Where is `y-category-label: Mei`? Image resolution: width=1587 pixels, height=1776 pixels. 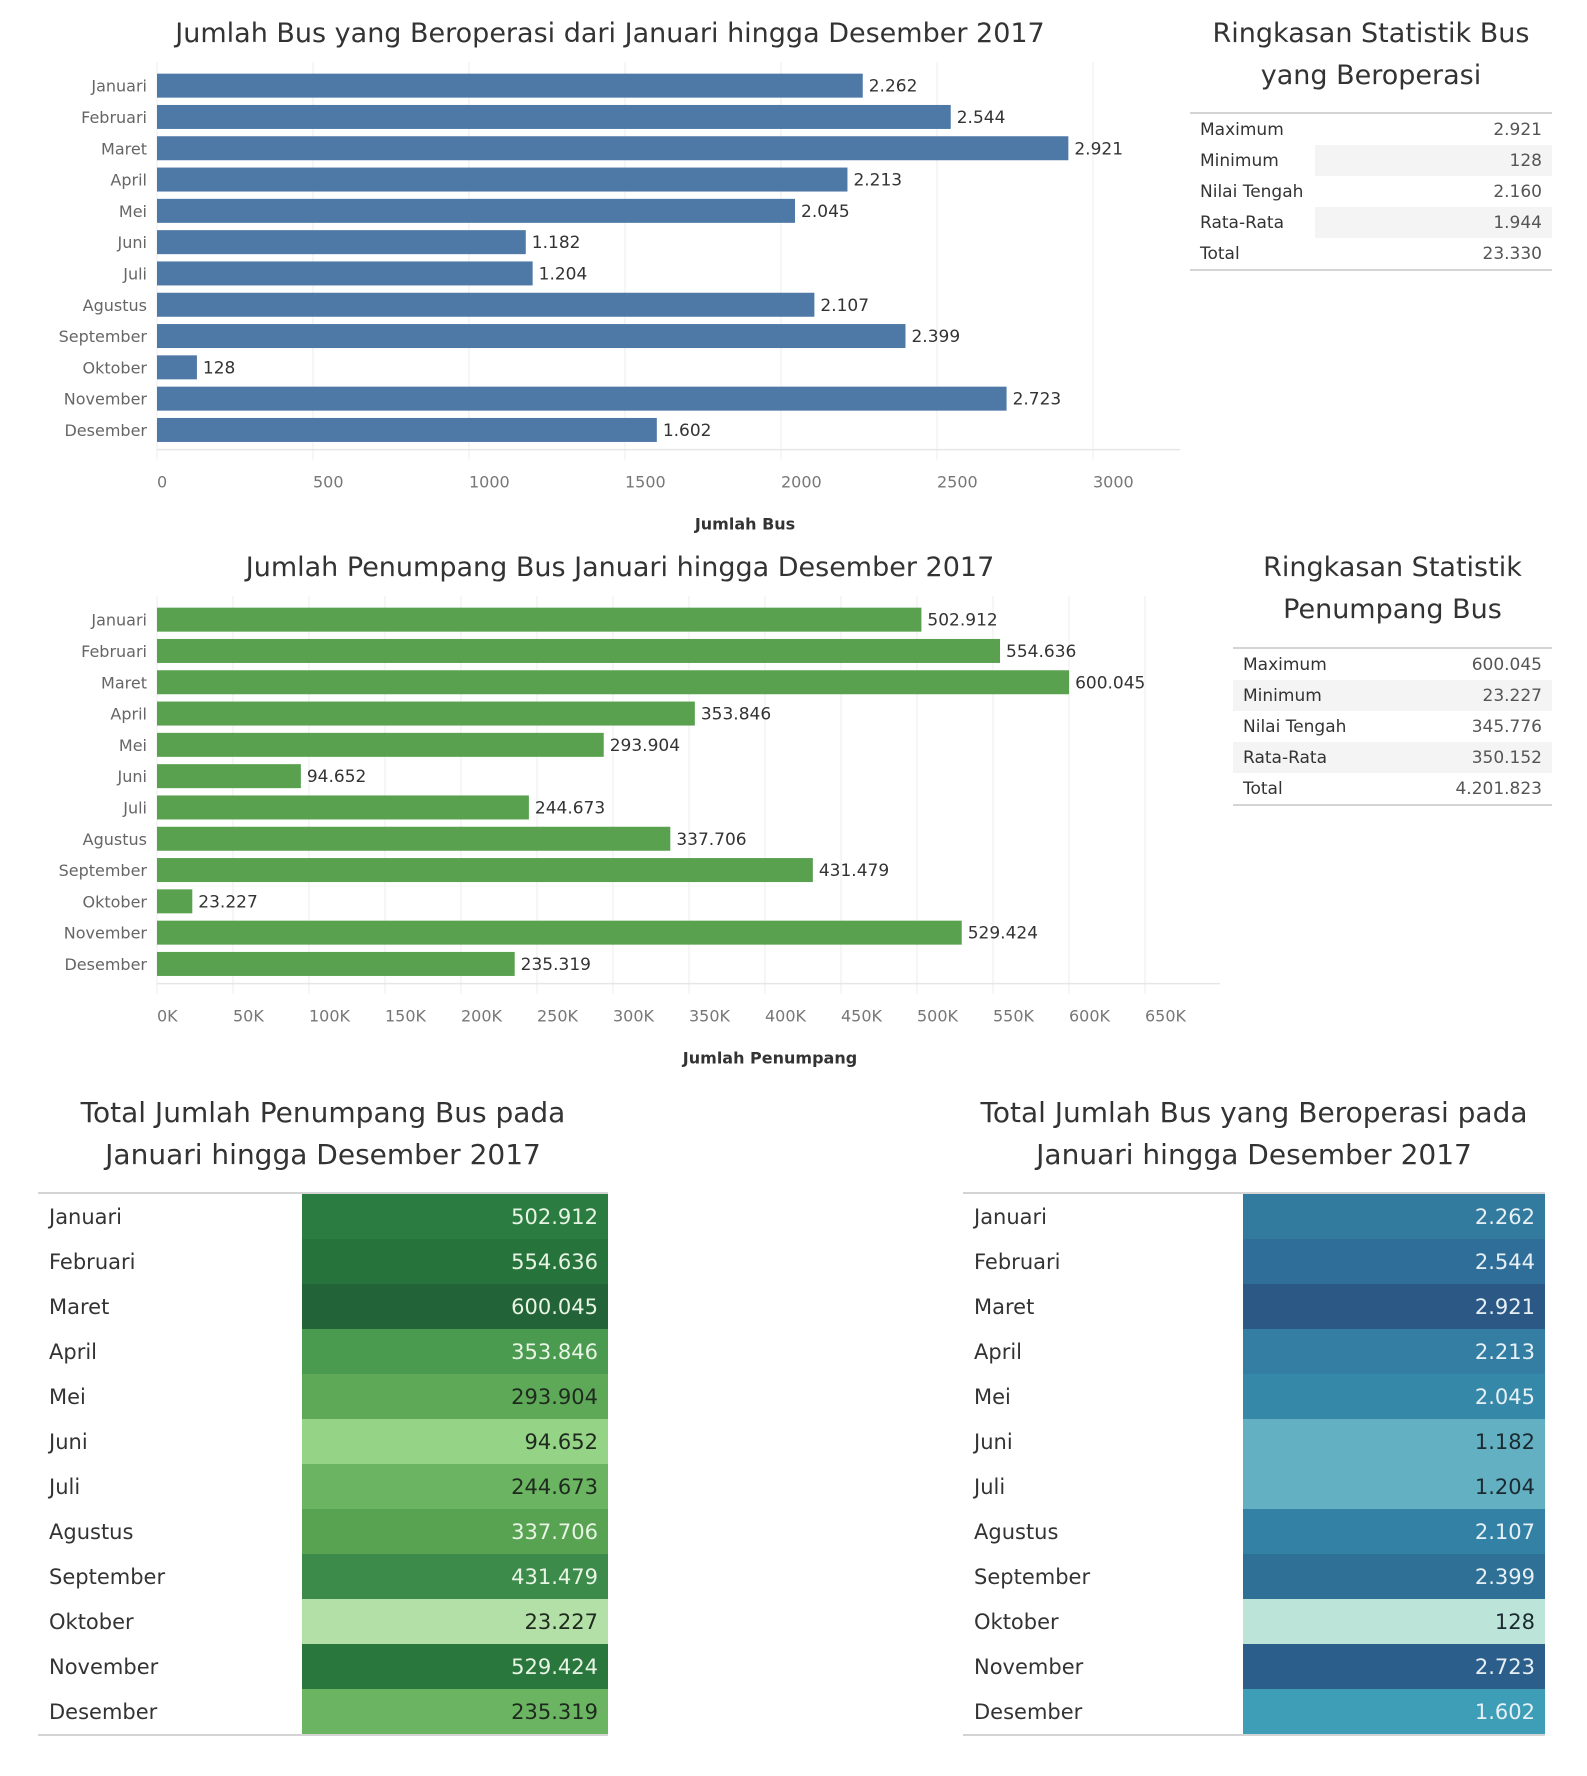 y-category-label: Mei is located at coordinates (133, 211).